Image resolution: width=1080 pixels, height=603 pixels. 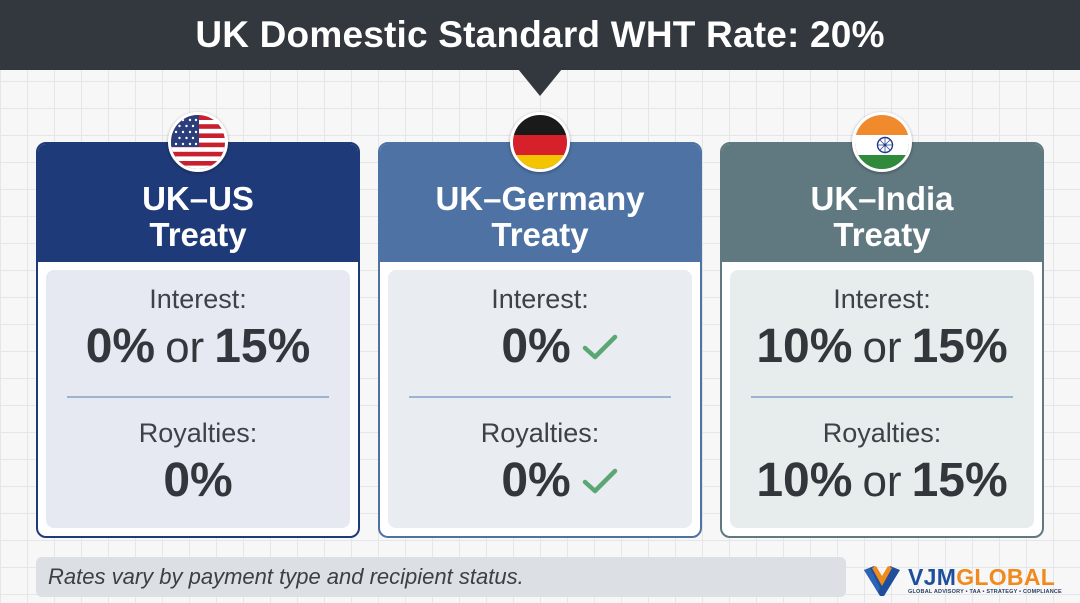 What do you see at coordinates (540, 198) in the screenshot?
I see `card-title-line1: UK–Germany` at bounding box center [540, 198].